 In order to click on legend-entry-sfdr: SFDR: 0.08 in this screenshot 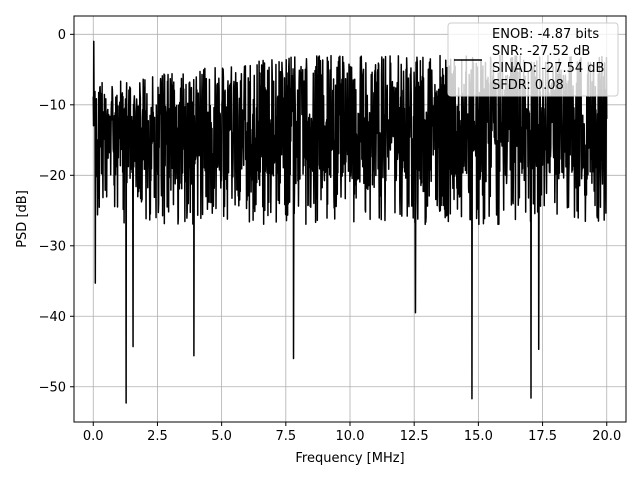, I will do `click(528, 85)`.